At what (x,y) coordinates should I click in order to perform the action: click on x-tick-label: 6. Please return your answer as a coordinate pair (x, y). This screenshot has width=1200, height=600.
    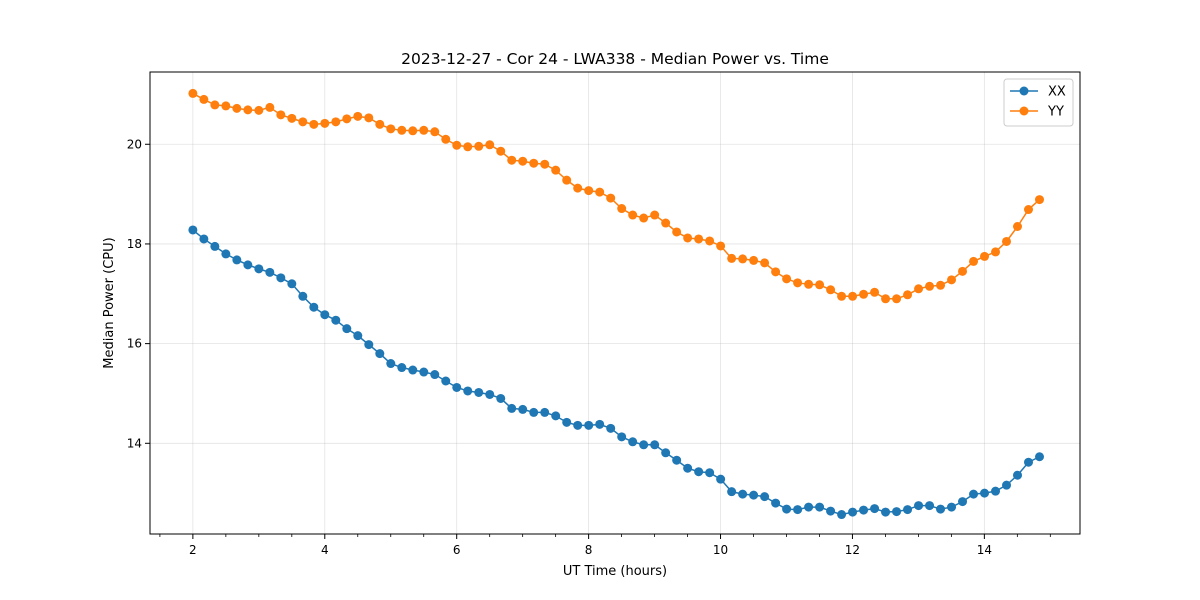
    Looking at the image, I should click on (457, 550).